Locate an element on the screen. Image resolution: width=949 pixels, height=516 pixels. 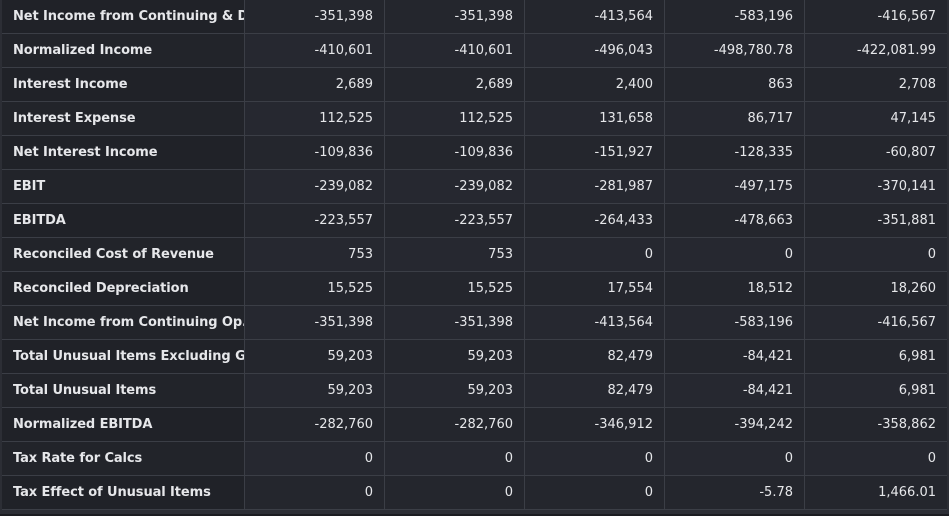
row-label: EBITDA is located at coordinates (123, 221).